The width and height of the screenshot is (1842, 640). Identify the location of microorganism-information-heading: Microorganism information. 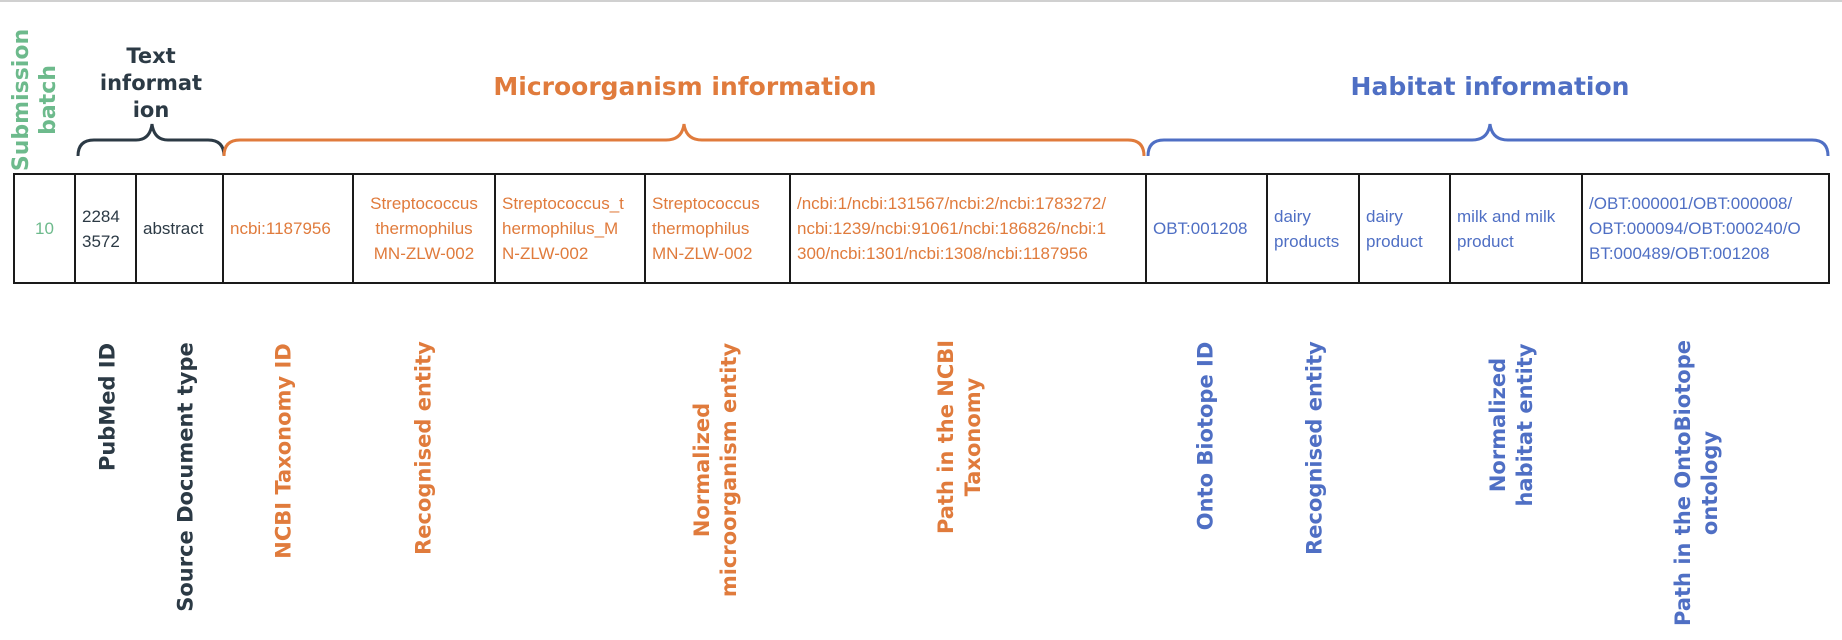
(685, 86).